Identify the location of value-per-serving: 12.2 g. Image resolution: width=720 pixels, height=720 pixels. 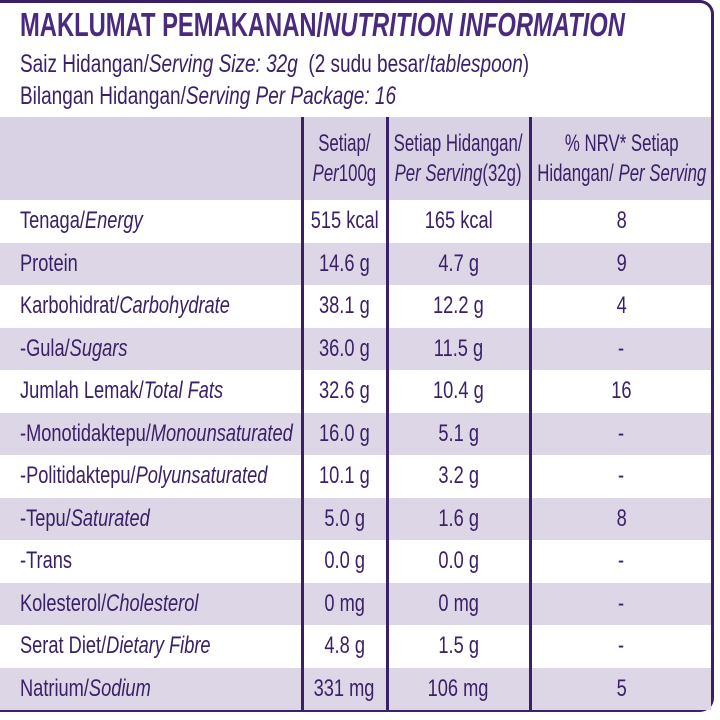
(457, 306).